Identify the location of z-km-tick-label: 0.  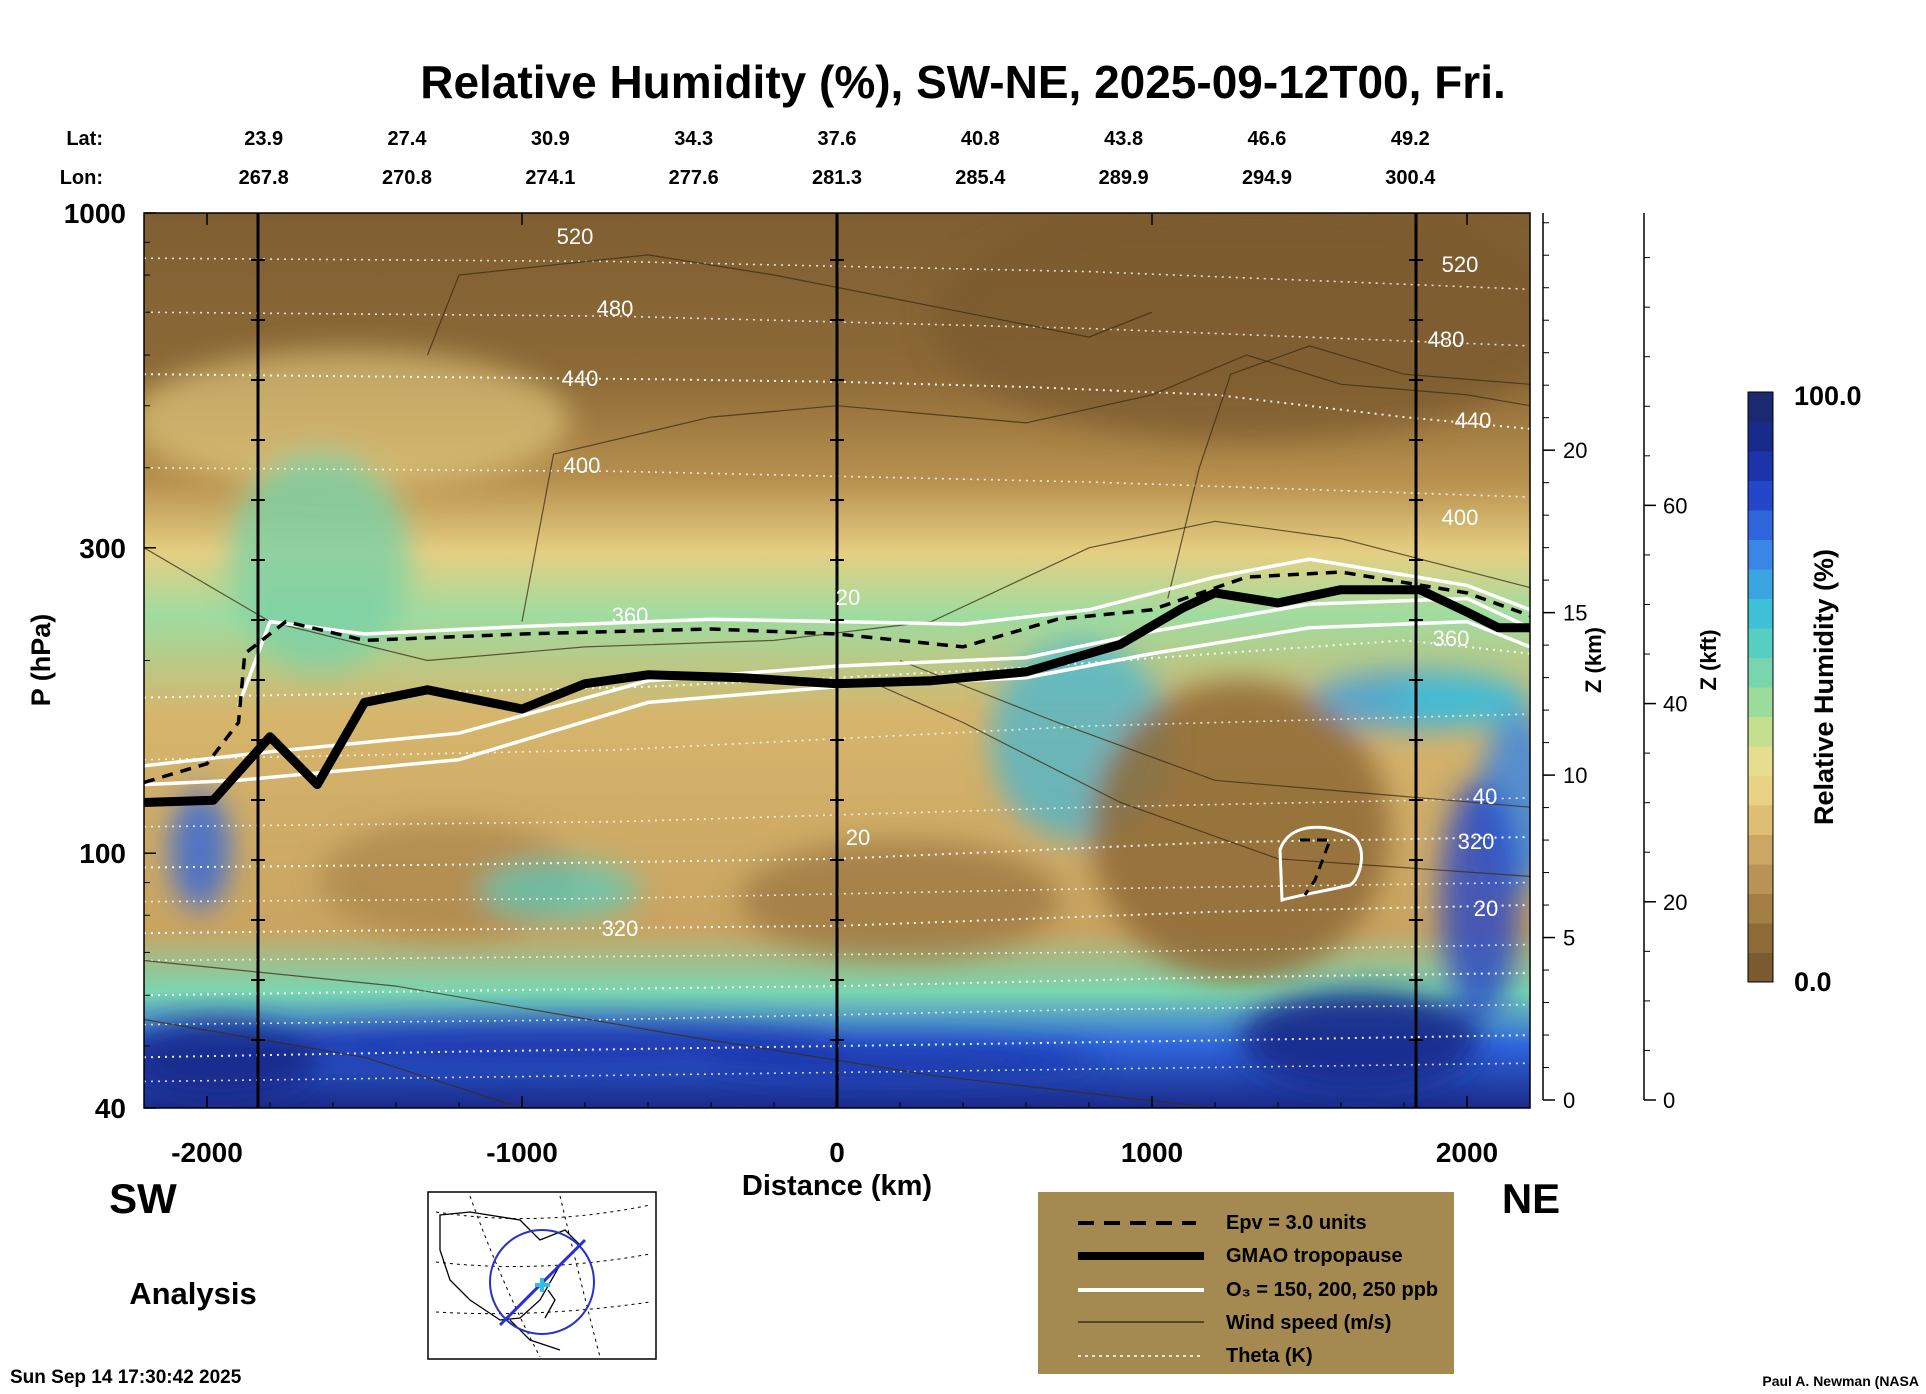
(1569, 1100).